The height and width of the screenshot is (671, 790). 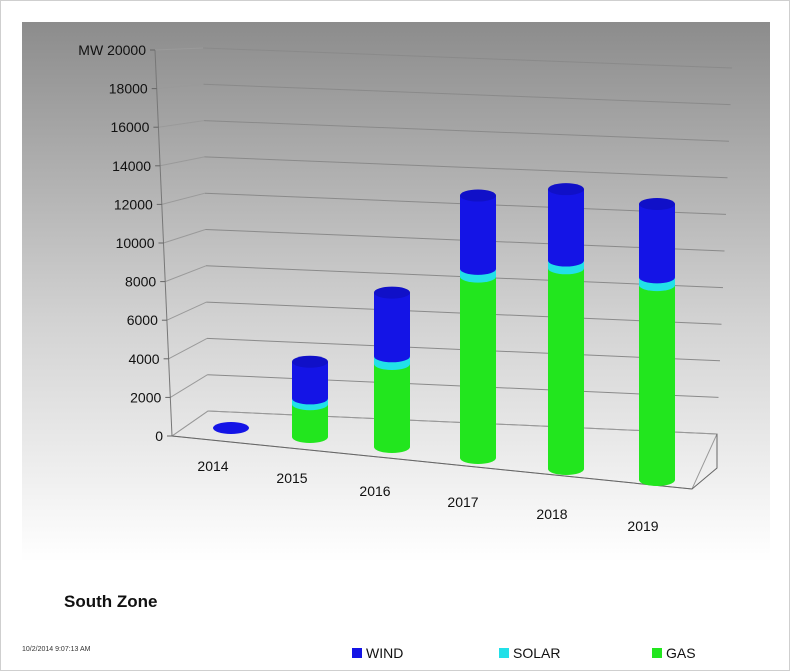 I want to click on bar-cap-2019, so click(x=657, y=204).